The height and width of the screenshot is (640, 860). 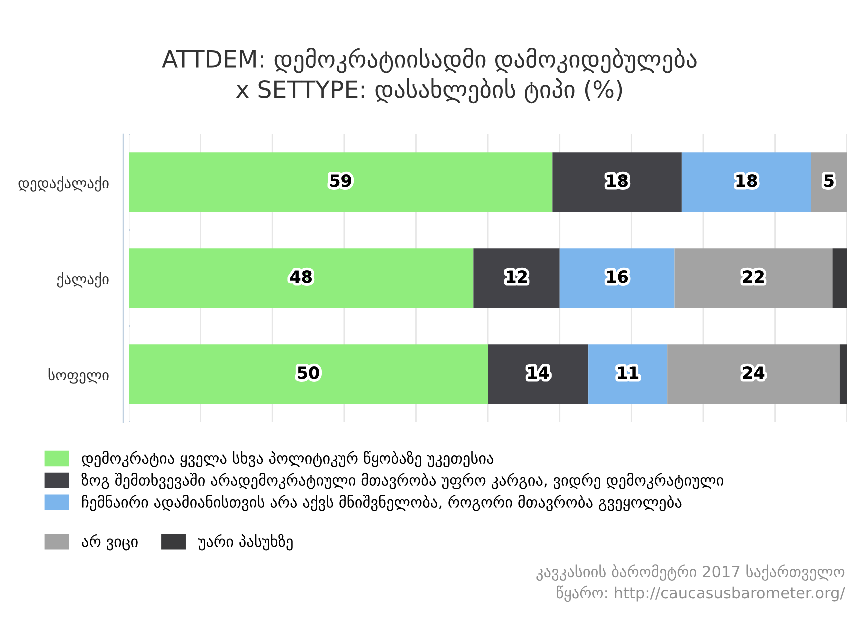 What do you see at coordinates (382, 503) in the screenshot?
I see `legend-label: ჩემნაირი ადამიანისთვის არა აქვს მნიშვნელობა, როგორი მთავრობა გვეყოლება` at bounding box center [382, 503].